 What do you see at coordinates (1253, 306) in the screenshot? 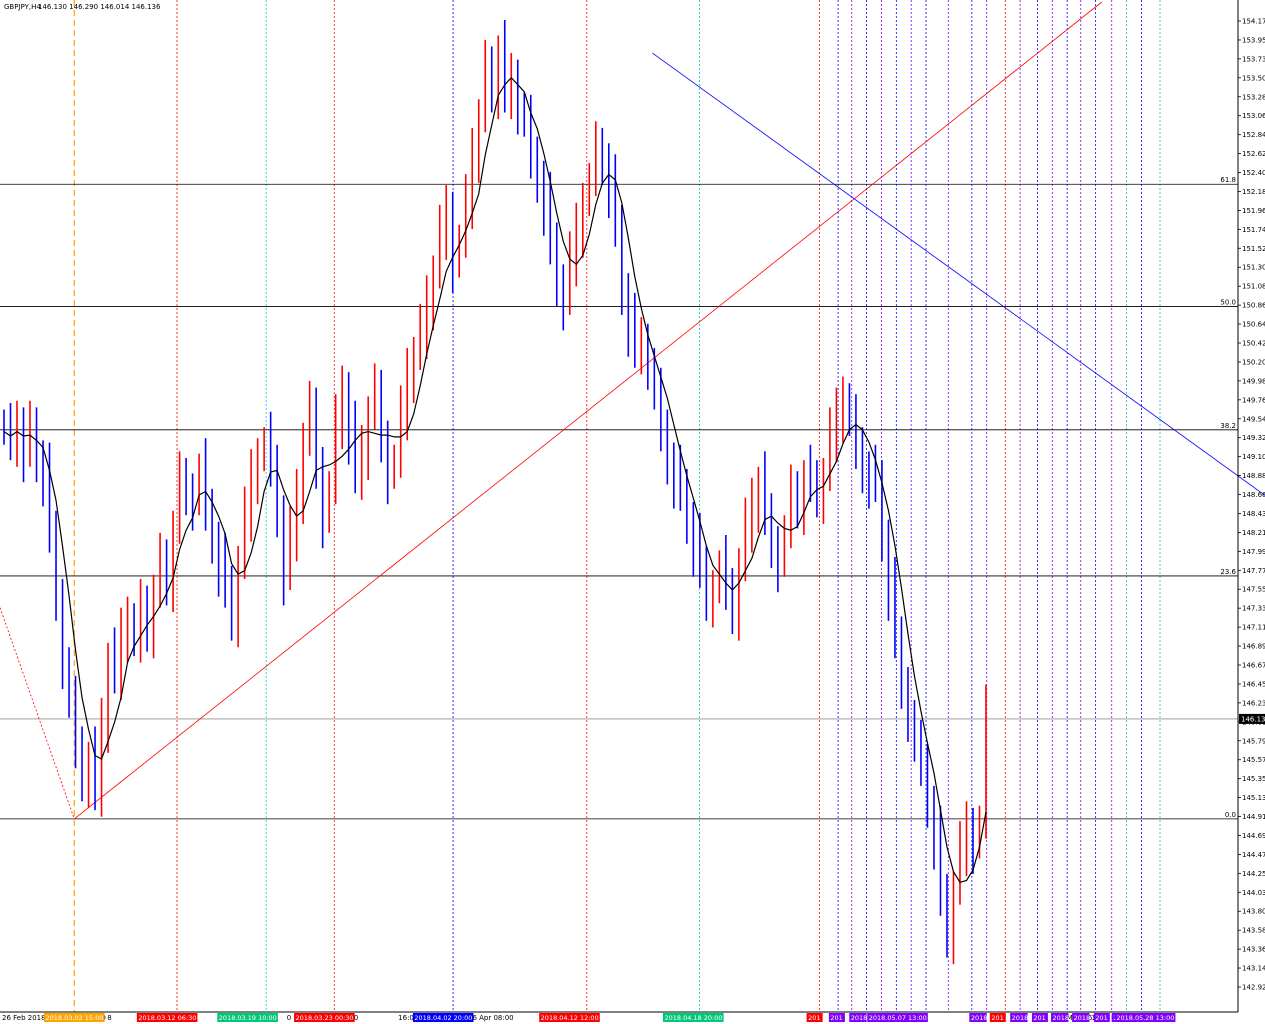
I see `y-tick-label-15: 150.860` at bounding box center [1253, 306].